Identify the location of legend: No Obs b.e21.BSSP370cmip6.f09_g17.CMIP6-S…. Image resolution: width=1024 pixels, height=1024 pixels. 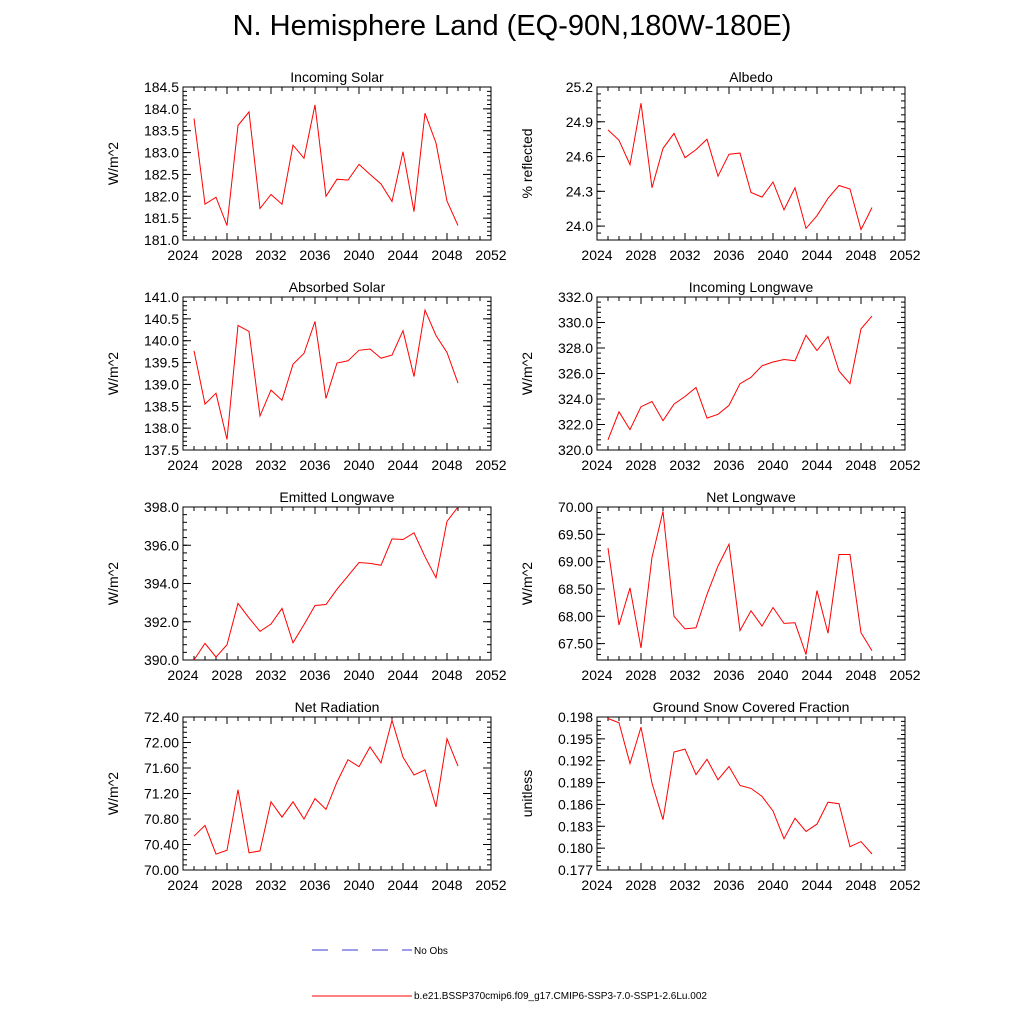
(509, 974).